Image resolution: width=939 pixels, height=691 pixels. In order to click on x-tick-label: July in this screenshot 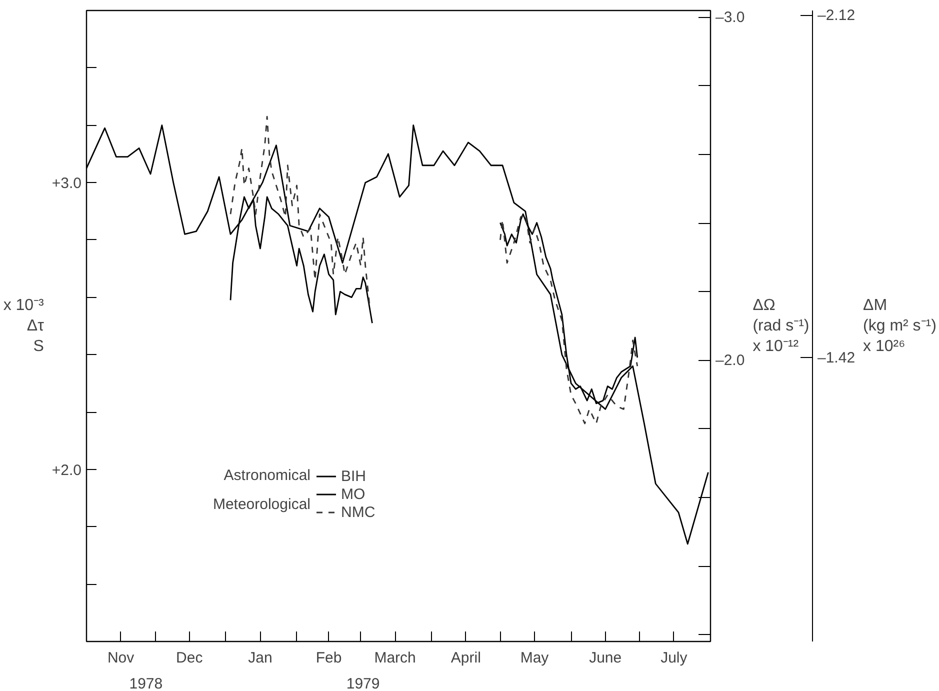, I will do `click(674, 658)`.